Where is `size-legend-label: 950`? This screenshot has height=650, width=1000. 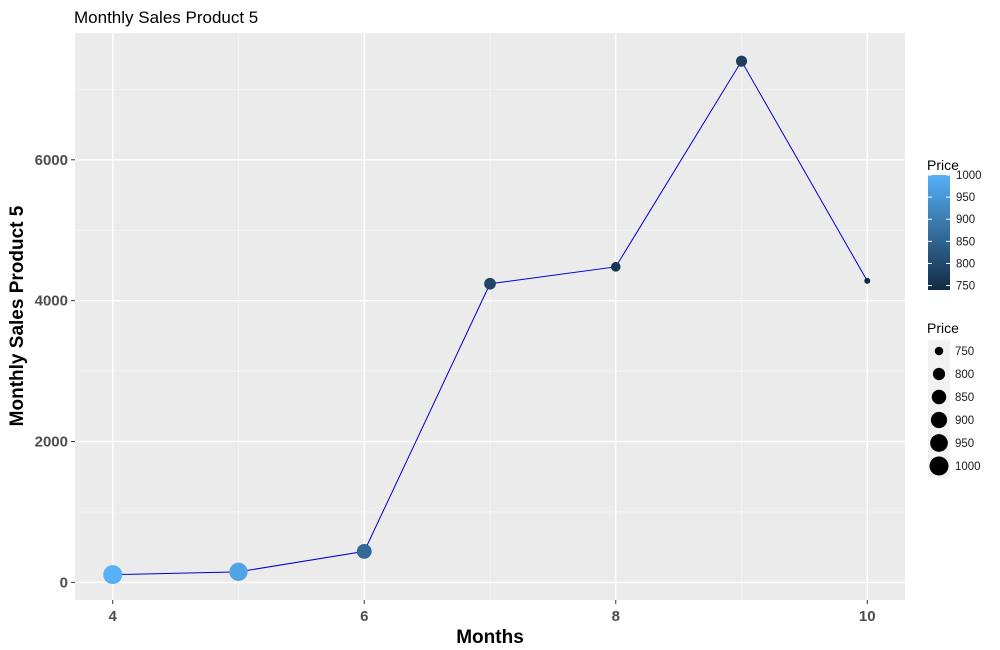
size-legend-label: 950 is located at coordinates (964, 444).